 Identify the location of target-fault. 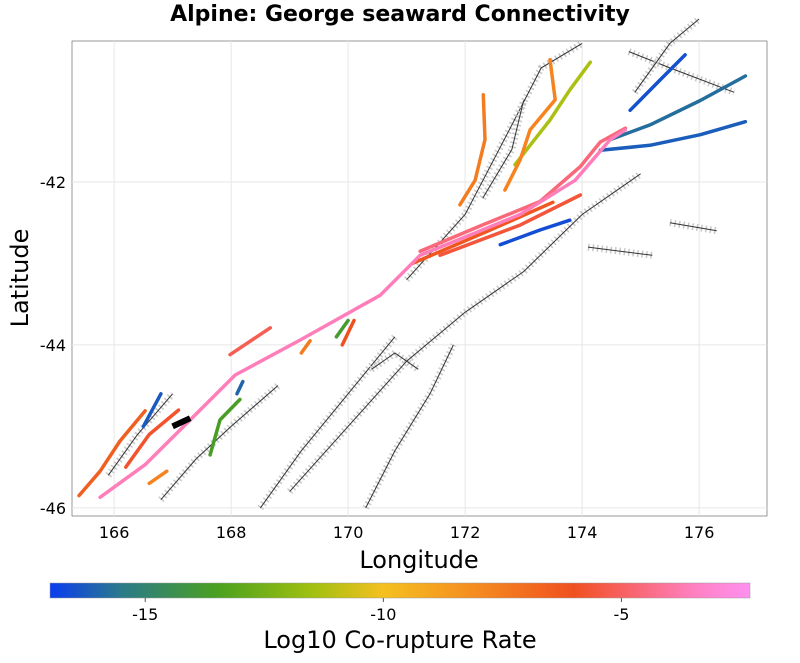
(181, 422).